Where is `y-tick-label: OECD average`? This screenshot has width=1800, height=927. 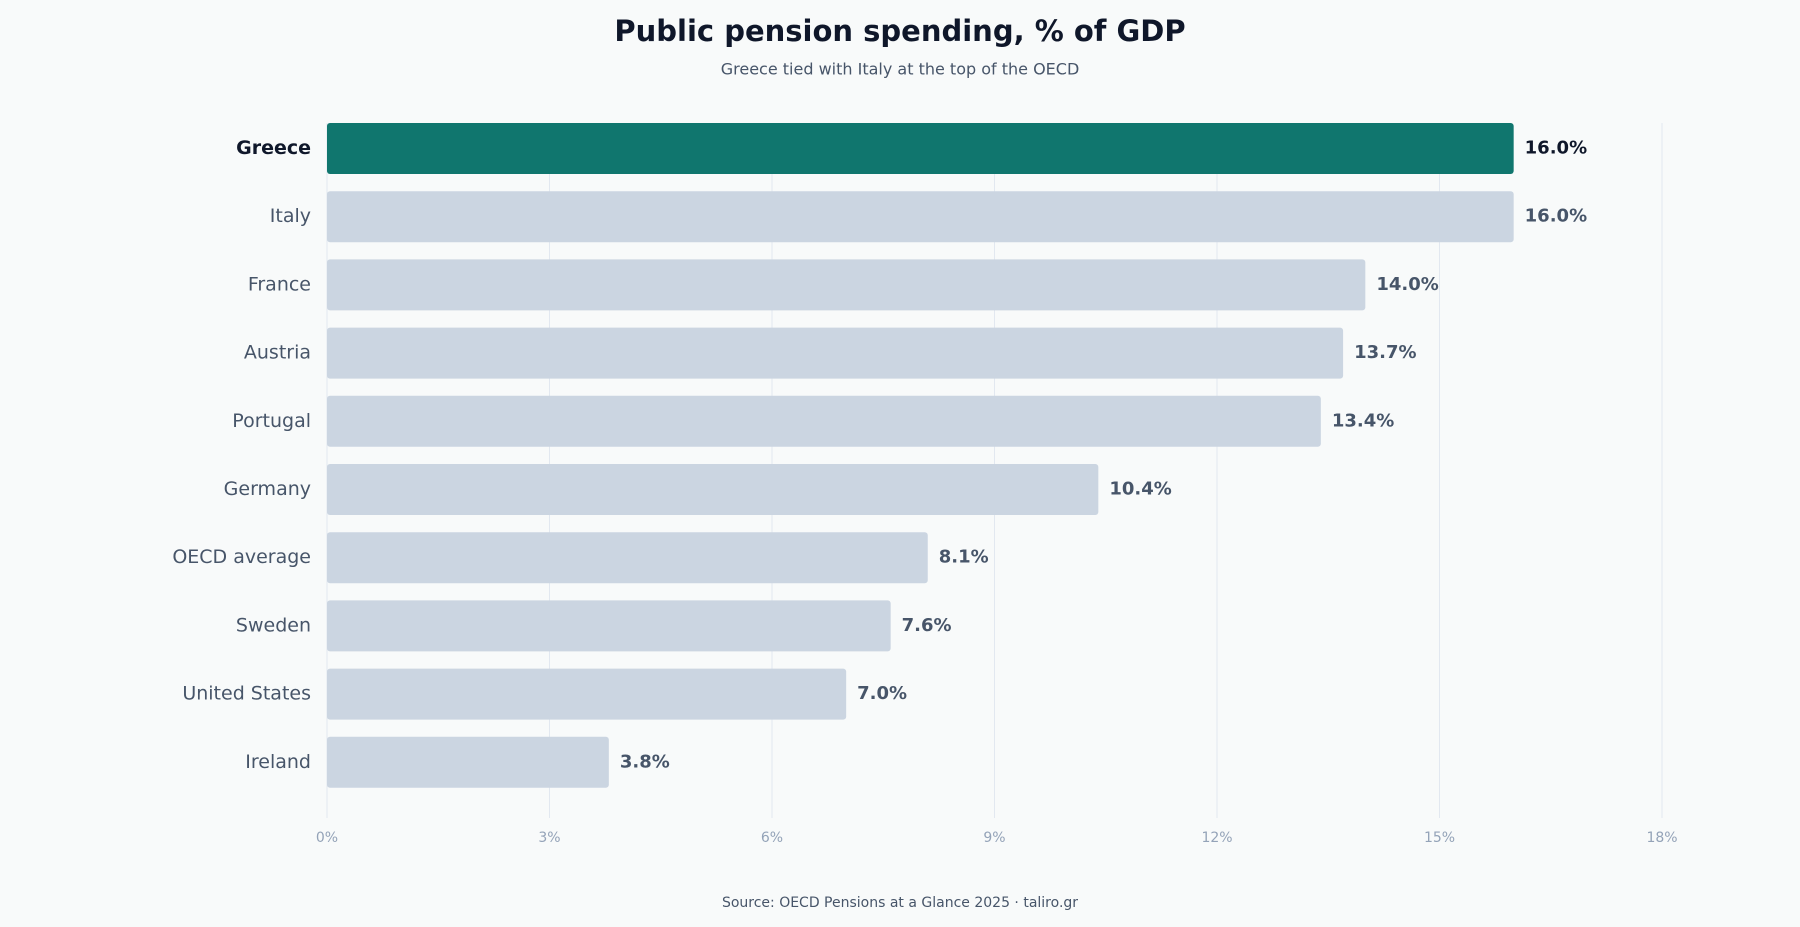
y-tick-label: OECD average is located at coordinates (241, 557).